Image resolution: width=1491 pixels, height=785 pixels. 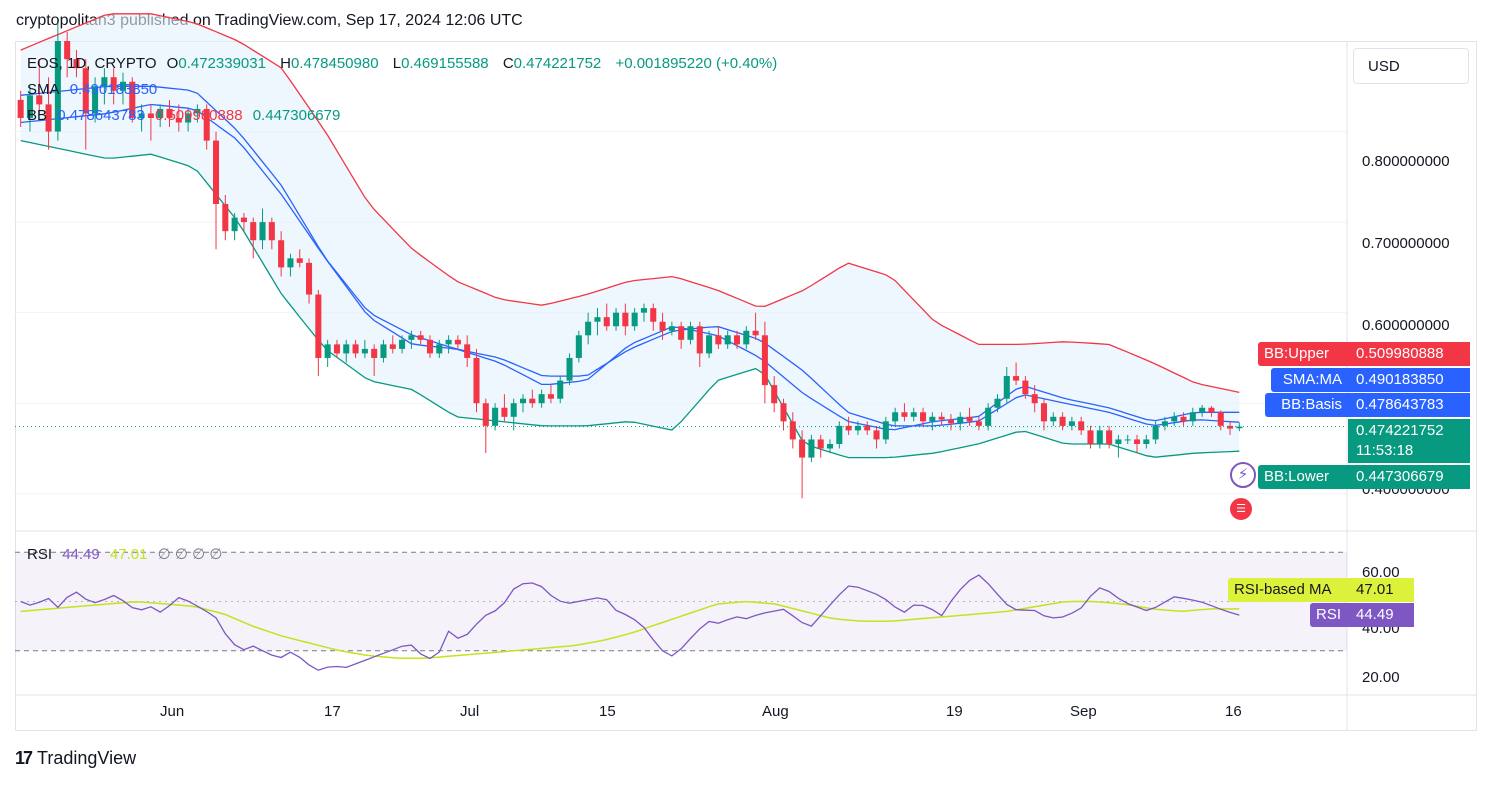 I want to click on rsi-tag-label: RSI, so click(x=1329, y=615).